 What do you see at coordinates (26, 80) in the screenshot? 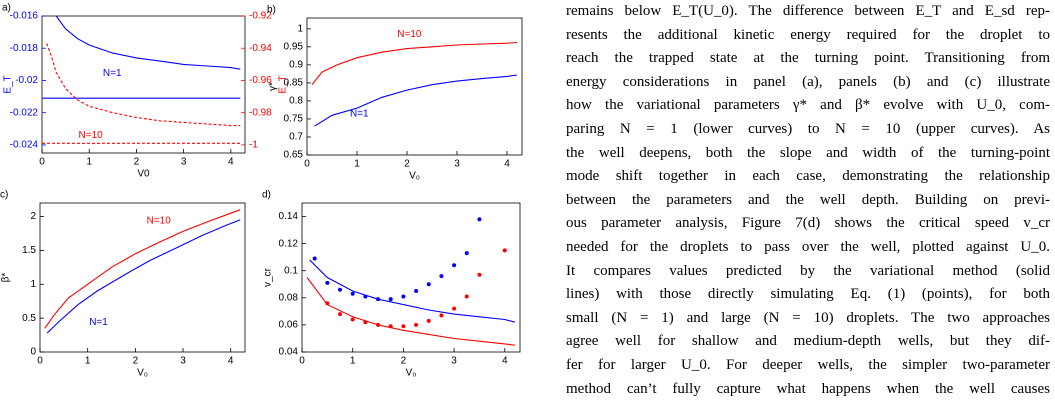
I see `y-tick-label: -0.02` at bounding box center [26, 80].